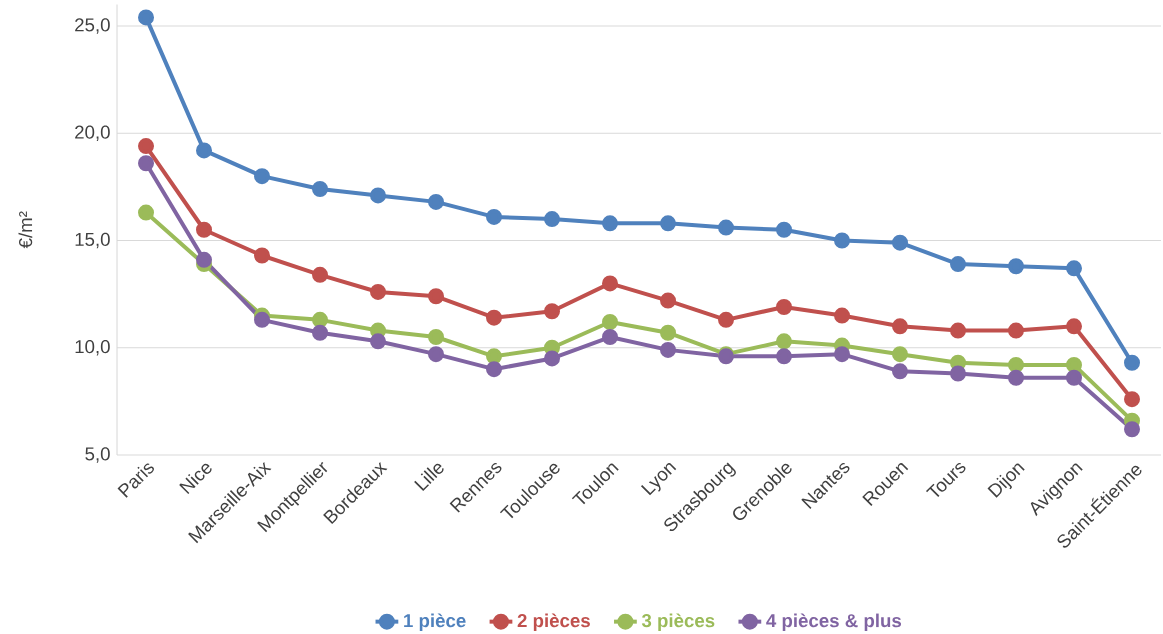  What do you see at coordinates (92, 240) in the screenshot?
I see `y-tick-label: 15,0` at bounding box center [92, 240].